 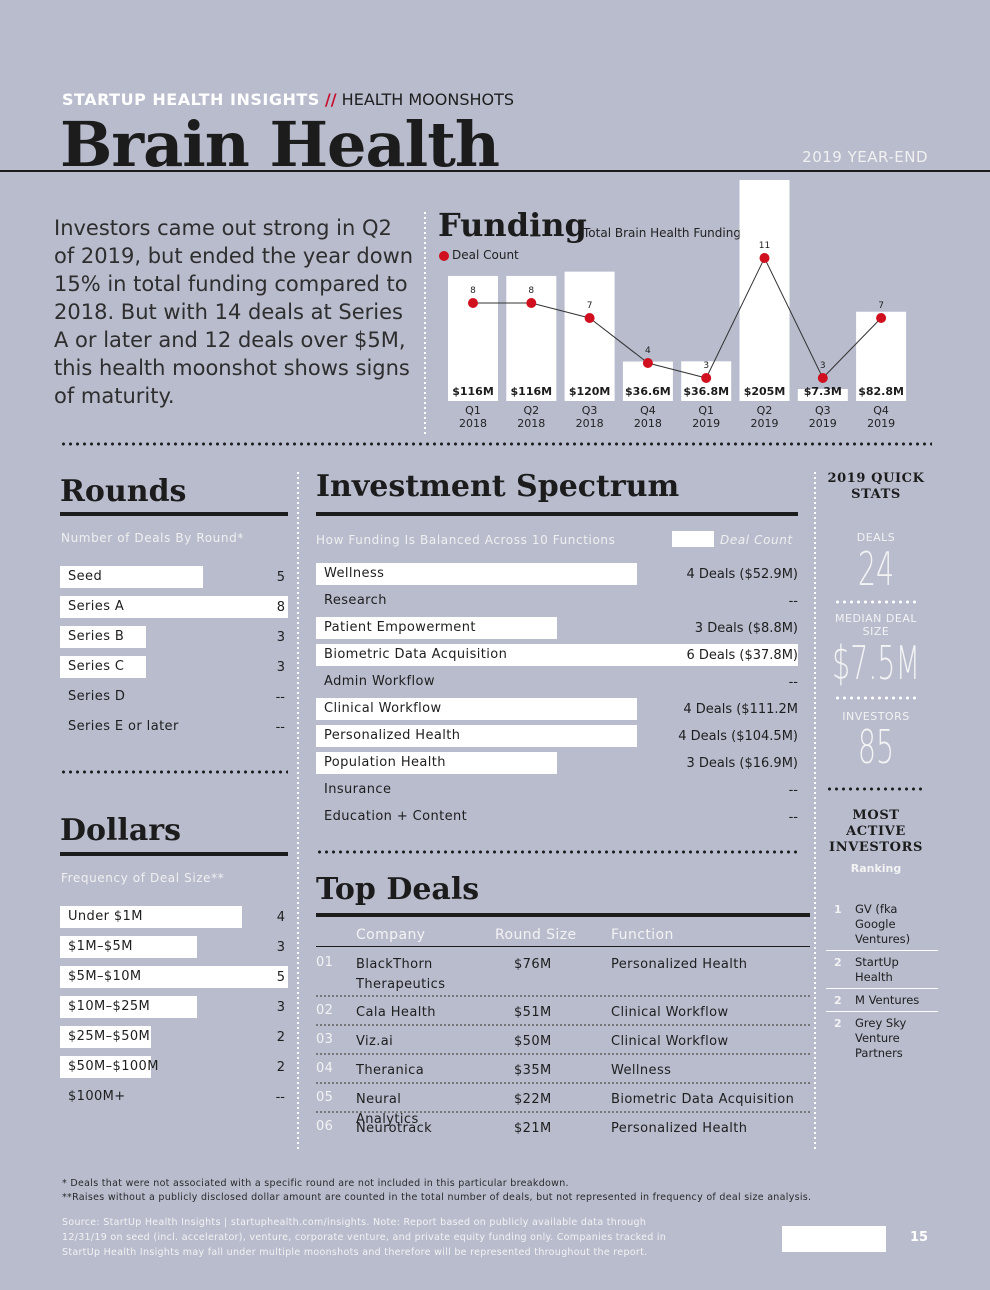 I want to click on funding-value-label: $205M, so click(x=765, y=391).